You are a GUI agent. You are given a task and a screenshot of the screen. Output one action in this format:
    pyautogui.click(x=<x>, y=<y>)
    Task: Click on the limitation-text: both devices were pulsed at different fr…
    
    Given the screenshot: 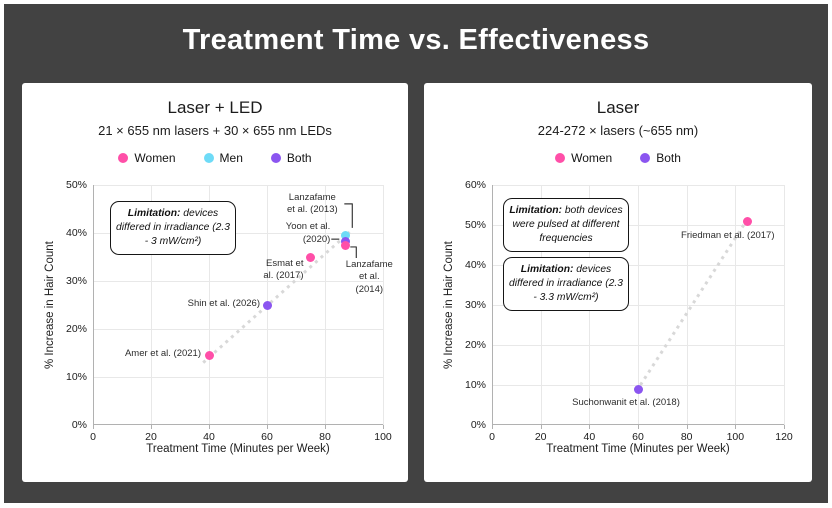 What is the action you would take?
    pyautogui.click(x=567, y=224)
    